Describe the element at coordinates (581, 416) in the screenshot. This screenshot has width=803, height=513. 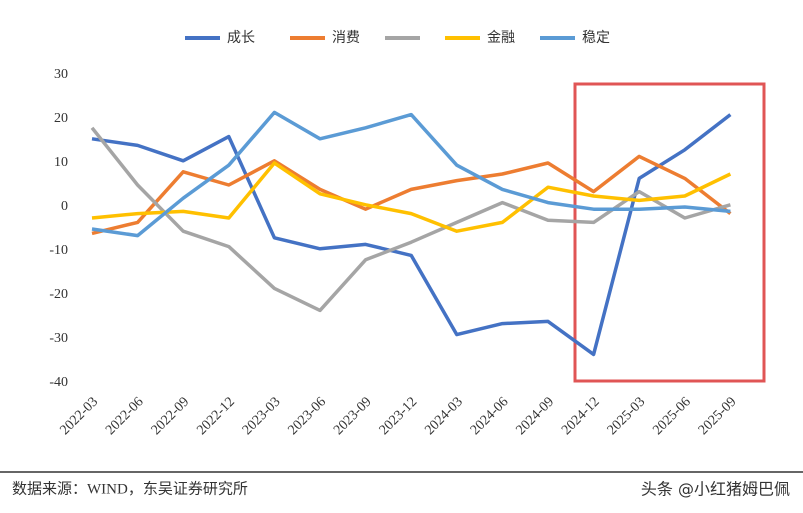
I see `x-tick-label: 2024-12` at that location.